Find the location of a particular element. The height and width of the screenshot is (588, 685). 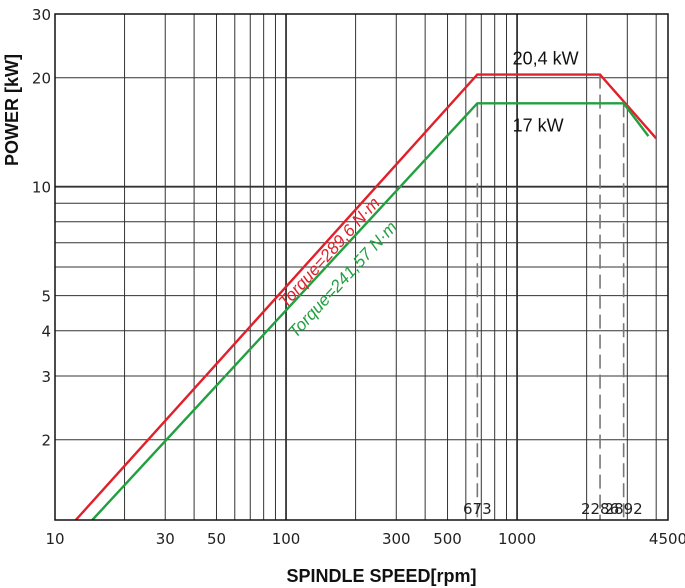

x-tick-label: 50 is located at coordinates (216, 539).